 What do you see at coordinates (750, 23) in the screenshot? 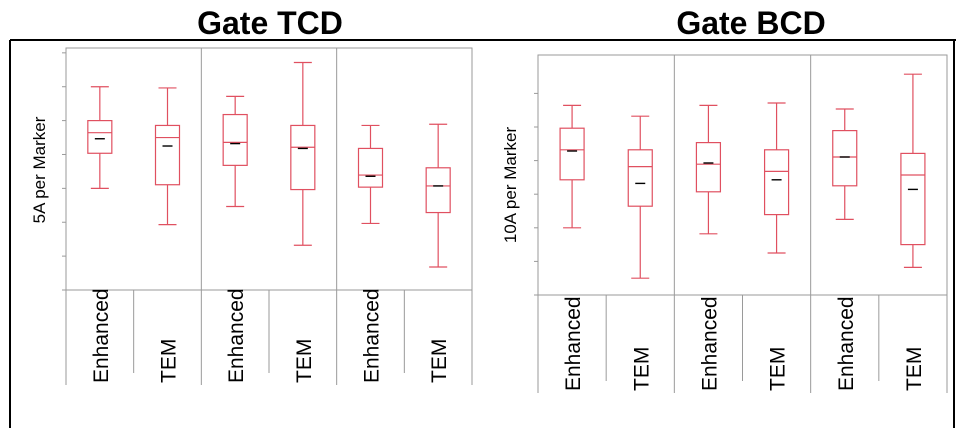
I see `chart-title: Gate BCD` at bounding box center [750, 23].